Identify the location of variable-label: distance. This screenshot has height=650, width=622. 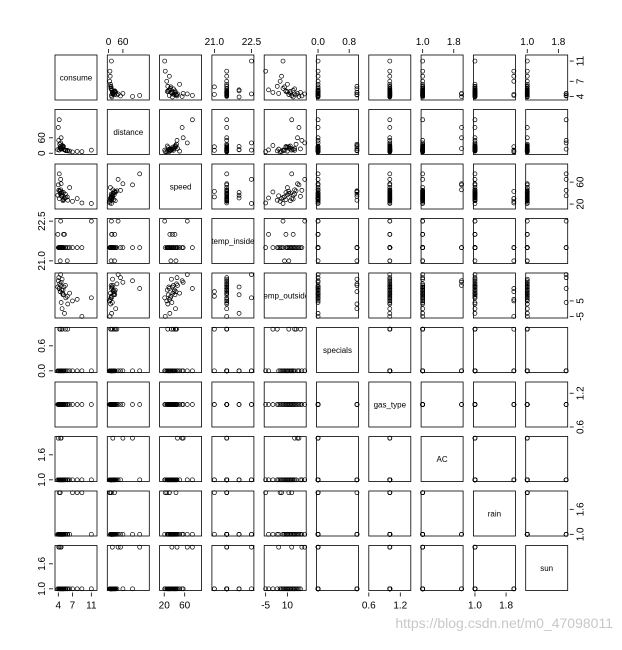
(128, 132).